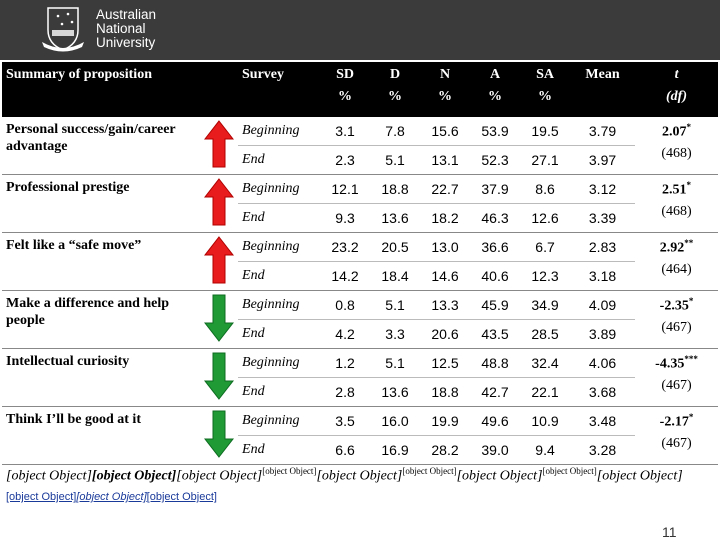 The height and width of the screenshot is (540, 720). What do you see at coordinates (445, 305) in the screenshot?
I see `value-cell: 13.3` at bounding box center [445, 305].